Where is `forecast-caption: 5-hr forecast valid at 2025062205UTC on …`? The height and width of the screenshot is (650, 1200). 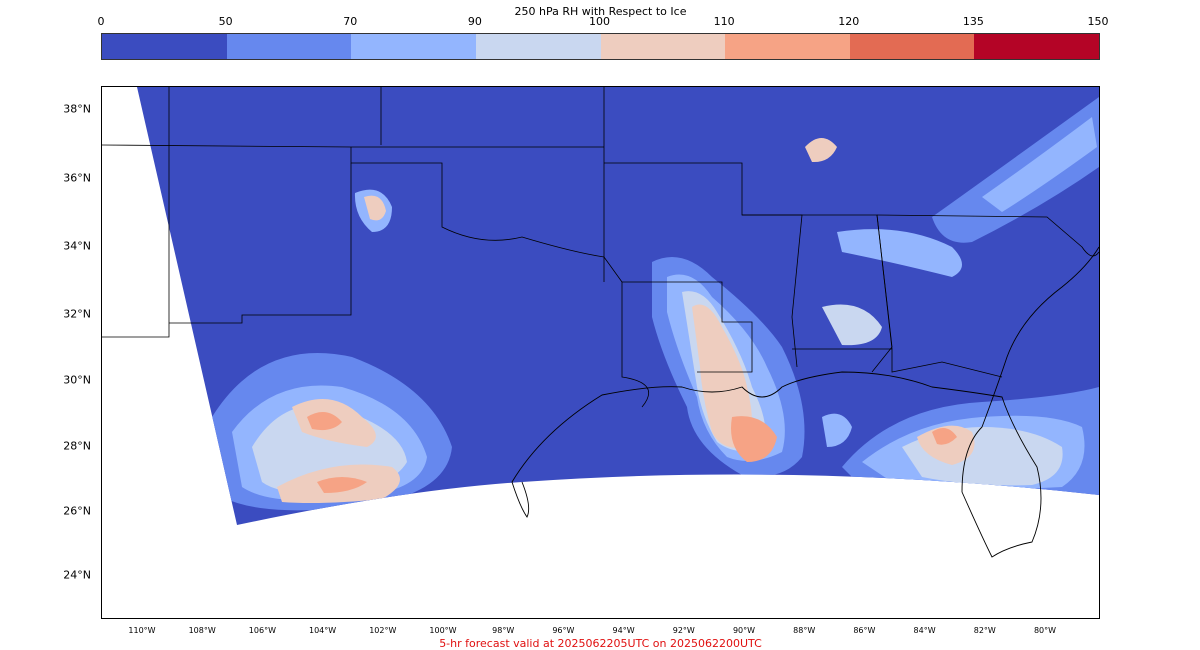
forecast-caption: 5-hr forecast valid at 2025062205UTC on … is located at coordinates (600, 643).